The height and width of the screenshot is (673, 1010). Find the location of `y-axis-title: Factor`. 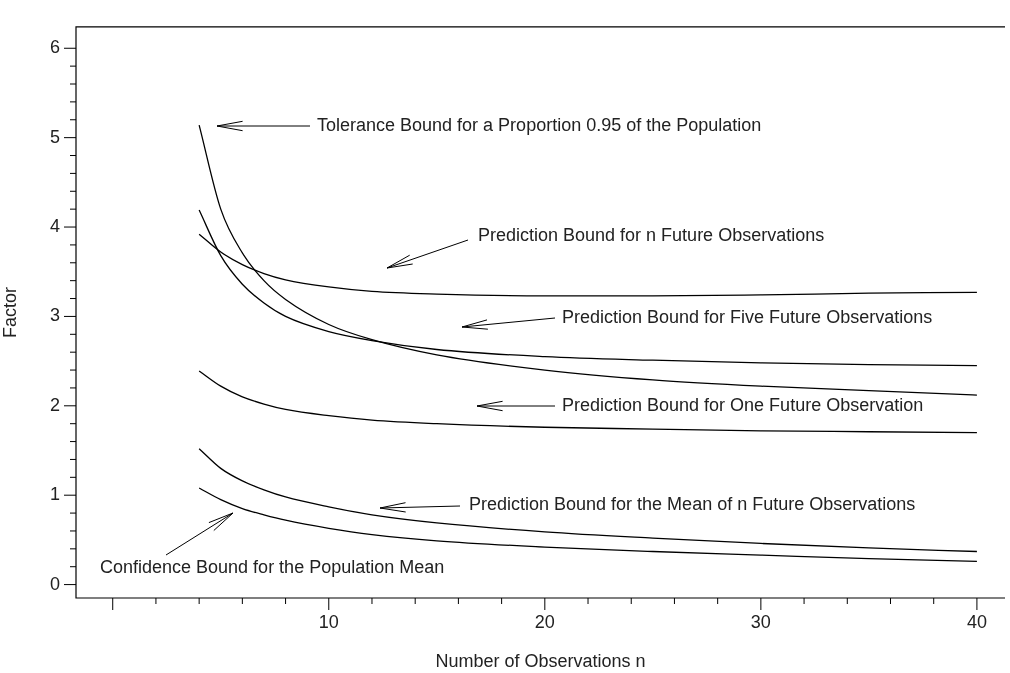

y-axis-title: Factor is located at coordinates (10, 312).